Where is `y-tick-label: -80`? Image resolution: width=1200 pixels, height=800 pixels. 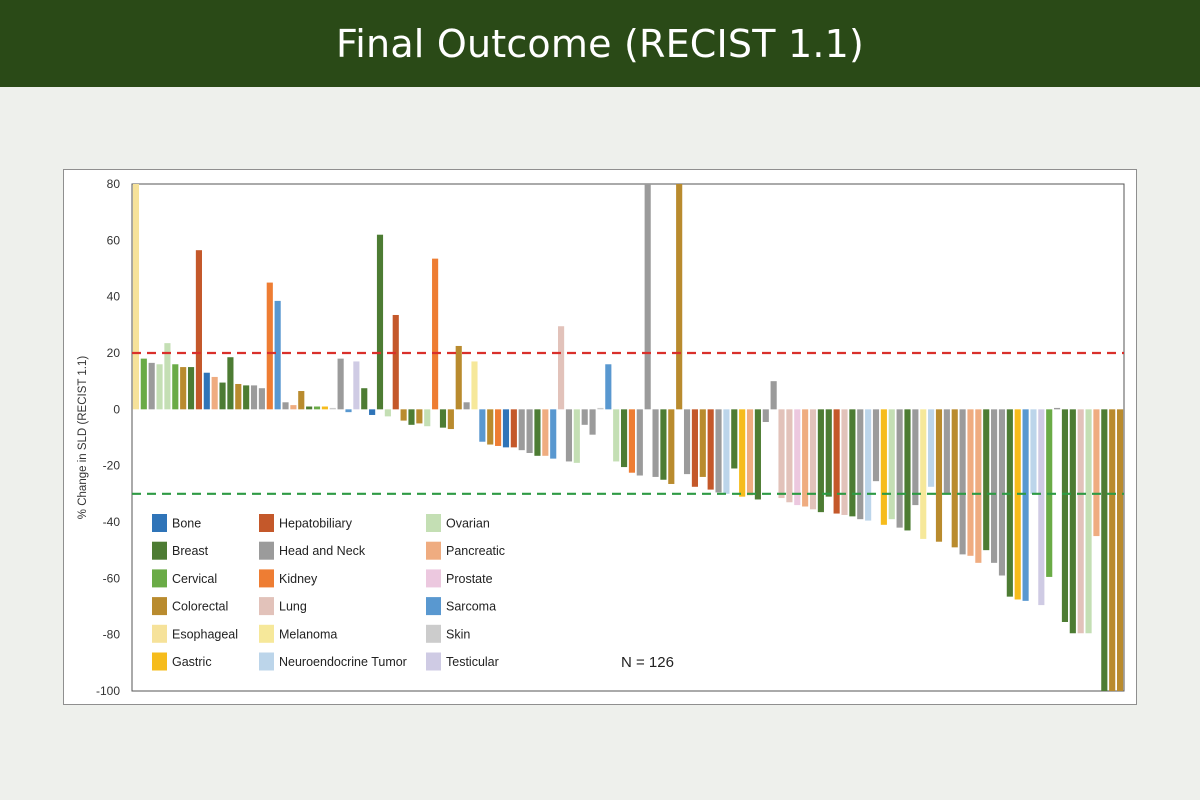
y-tick-label: -80 is located at coordinates (112, 635).